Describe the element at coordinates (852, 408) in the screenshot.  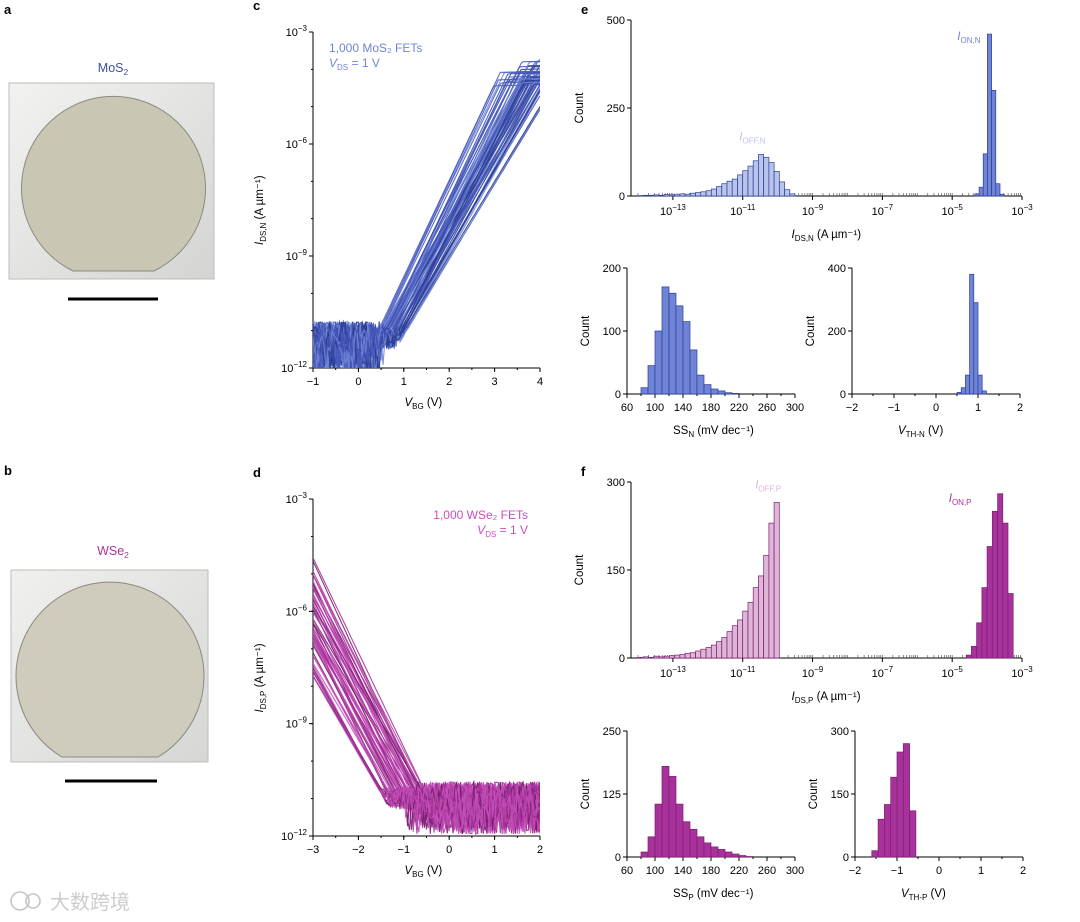
I see `x-tick-label: −2` at that location.